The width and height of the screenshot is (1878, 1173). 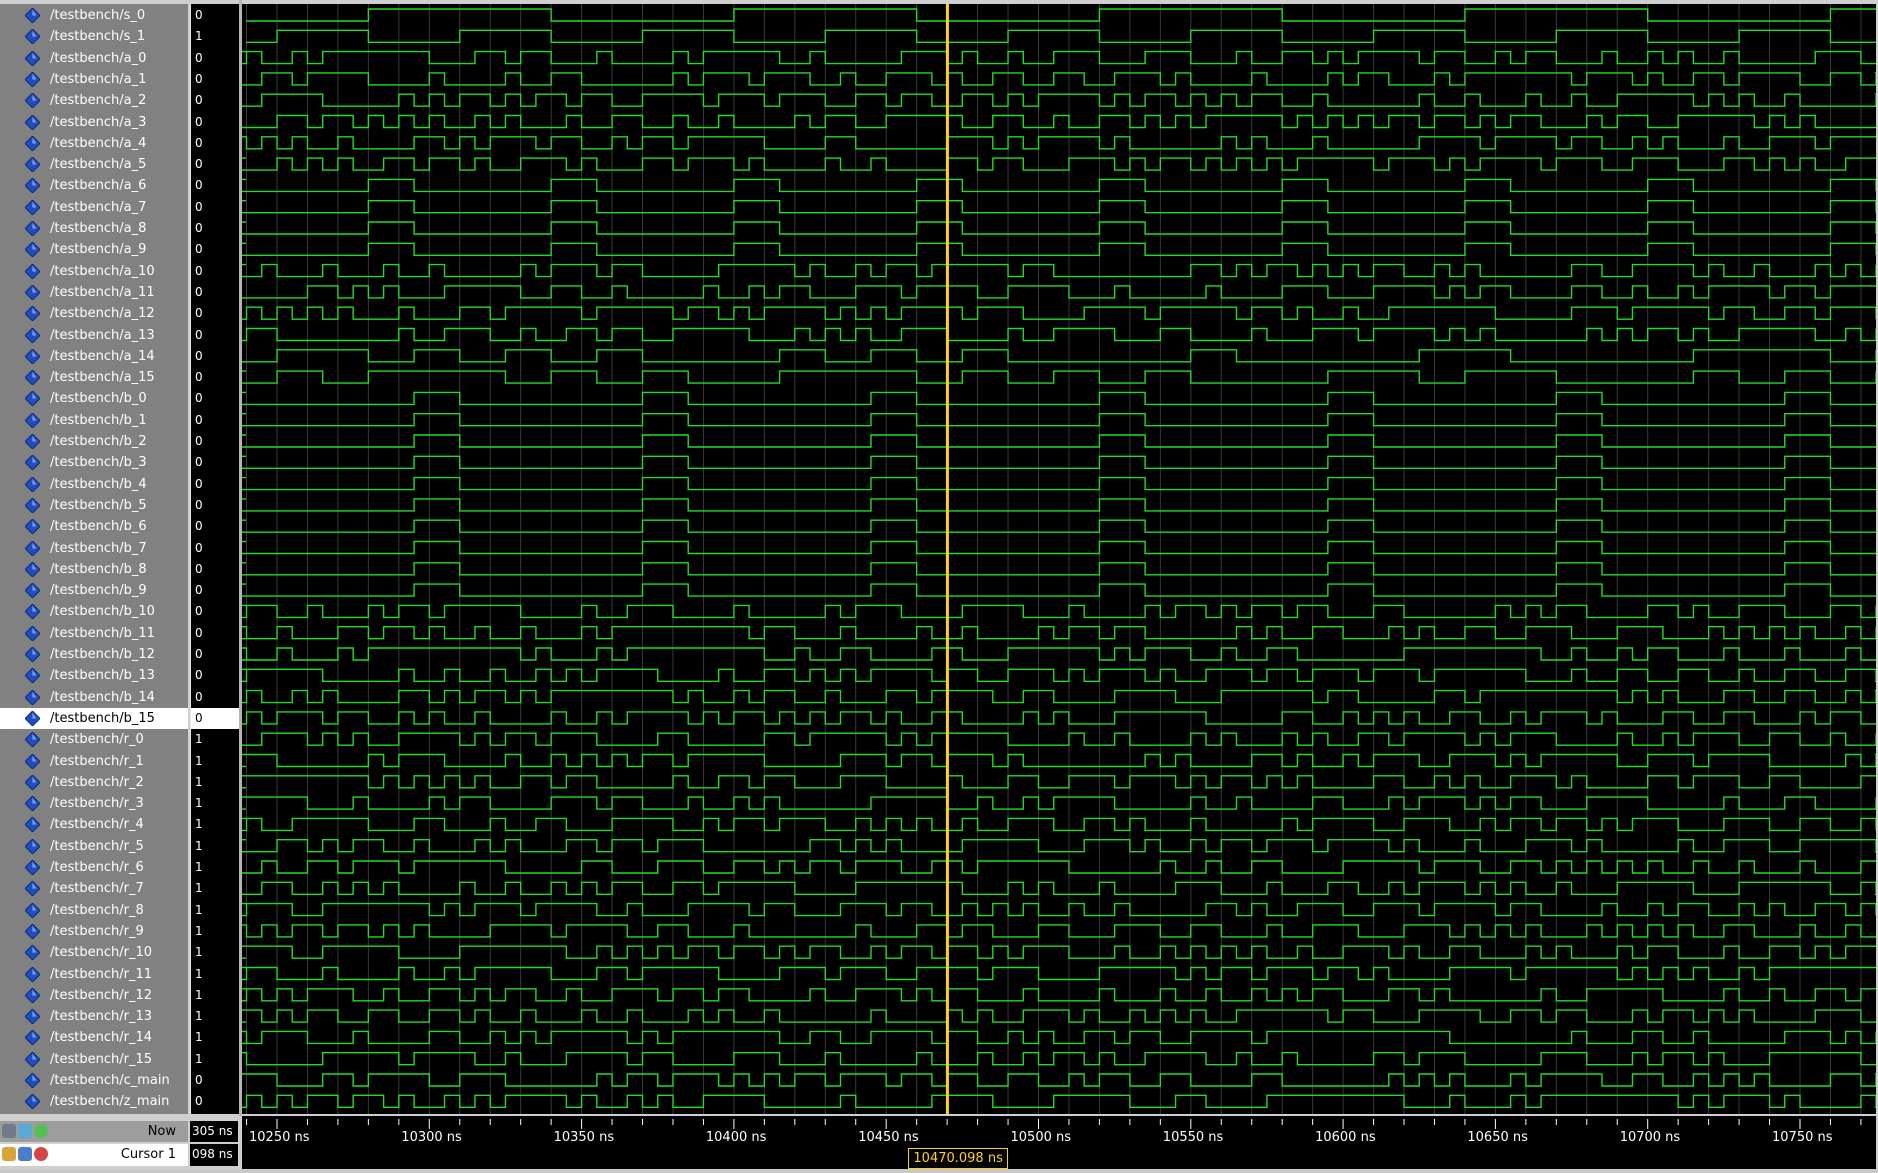 What do you see at coordinates (94, 122) in the screenshot?
I see `signal-row: /testbench/a_3` at bounding box center [94, 122].